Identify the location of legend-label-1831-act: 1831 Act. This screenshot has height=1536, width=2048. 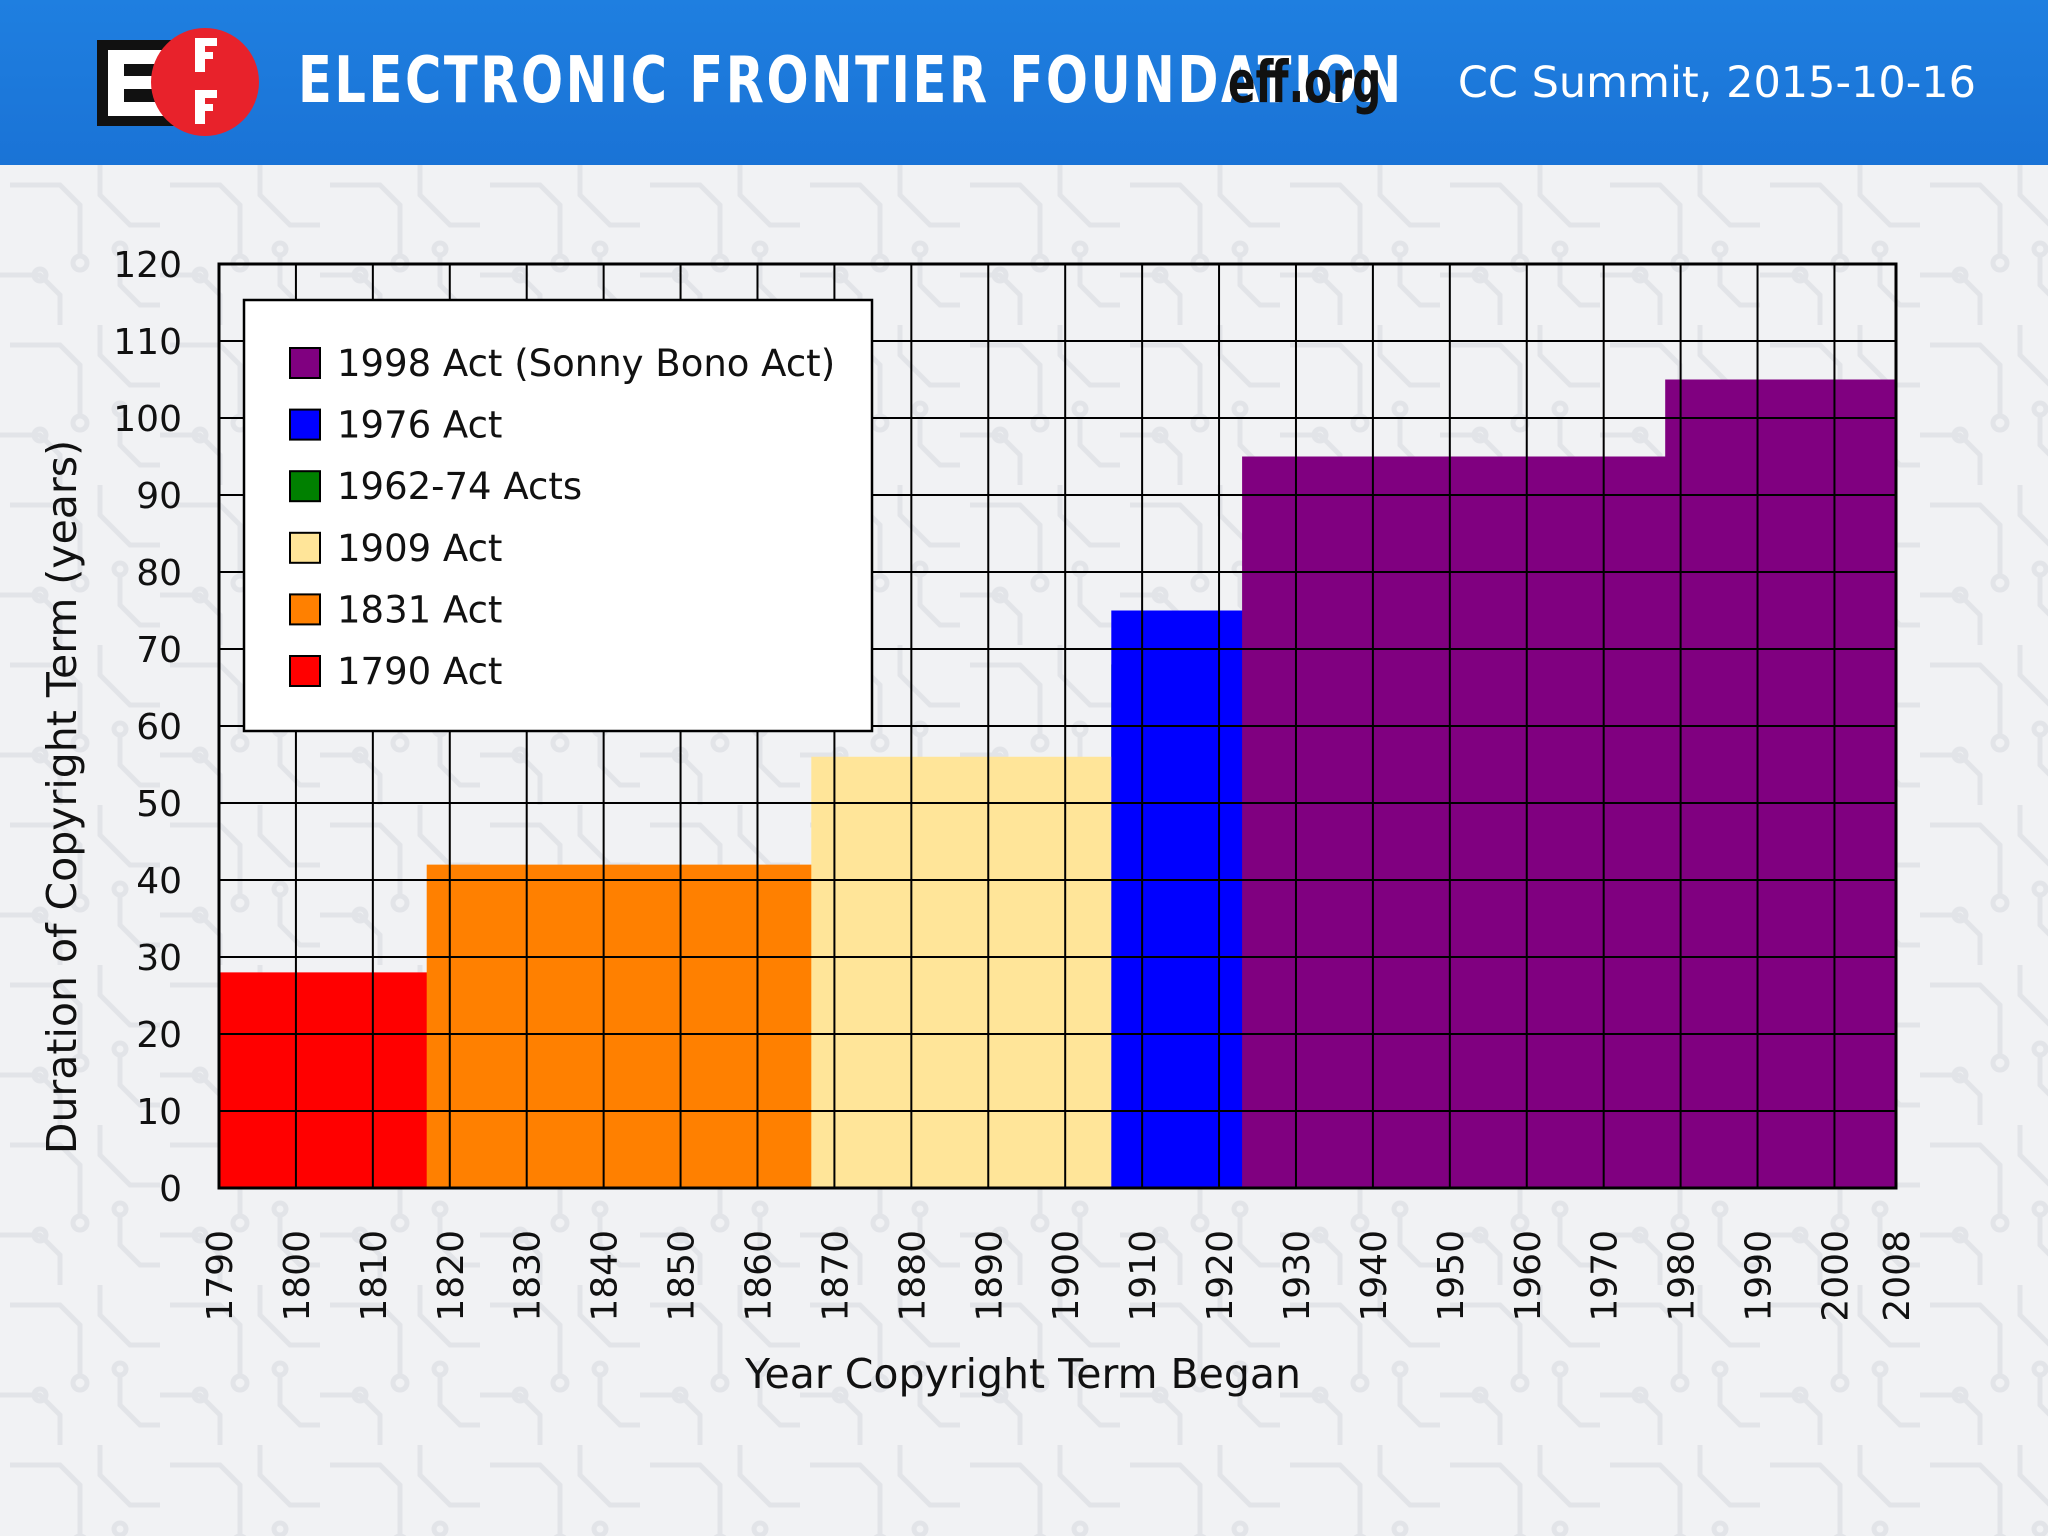
(419, 609).